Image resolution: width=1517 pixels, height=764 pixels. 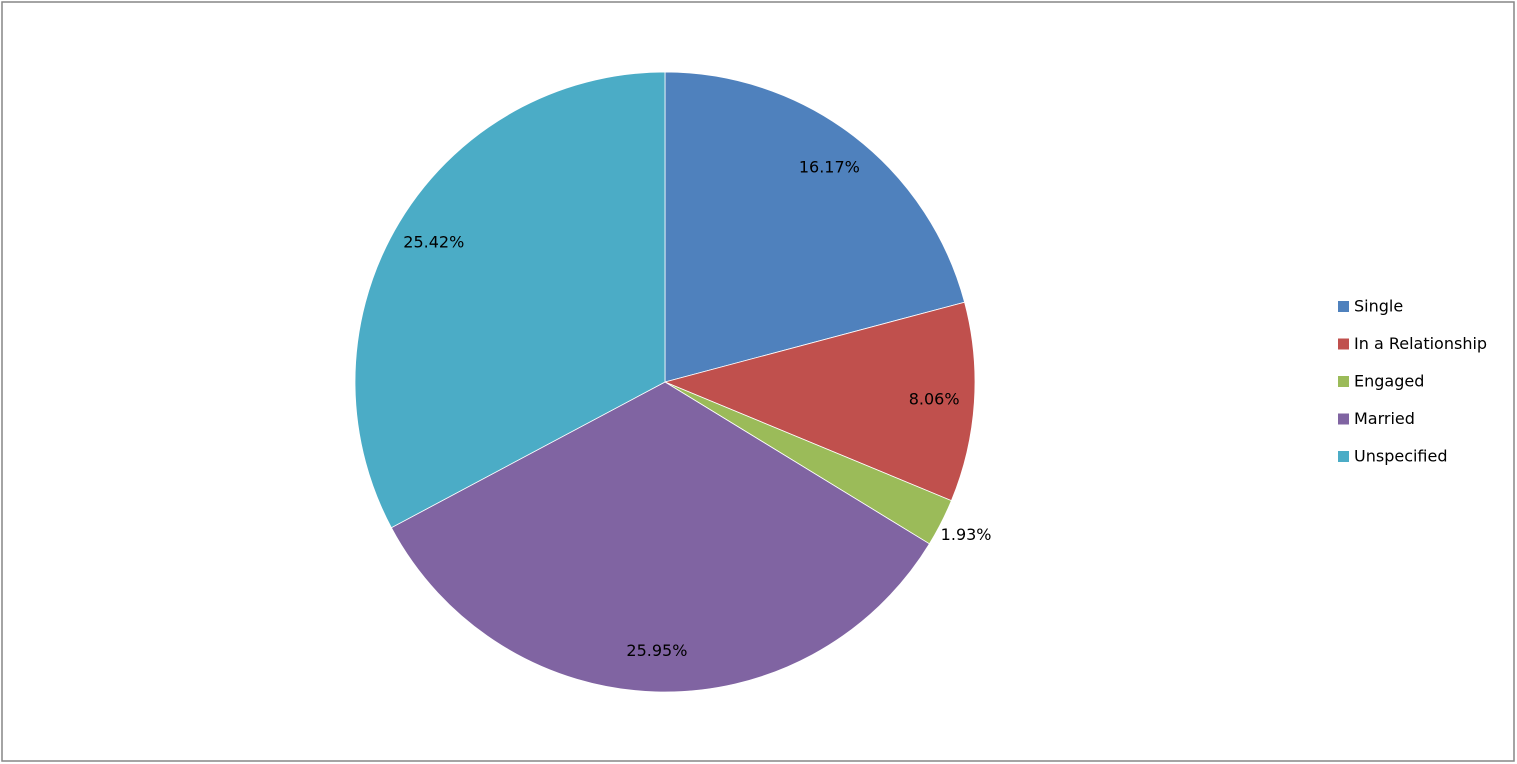 I want to click on legend-label: Married, so click(x=1384, y=418).